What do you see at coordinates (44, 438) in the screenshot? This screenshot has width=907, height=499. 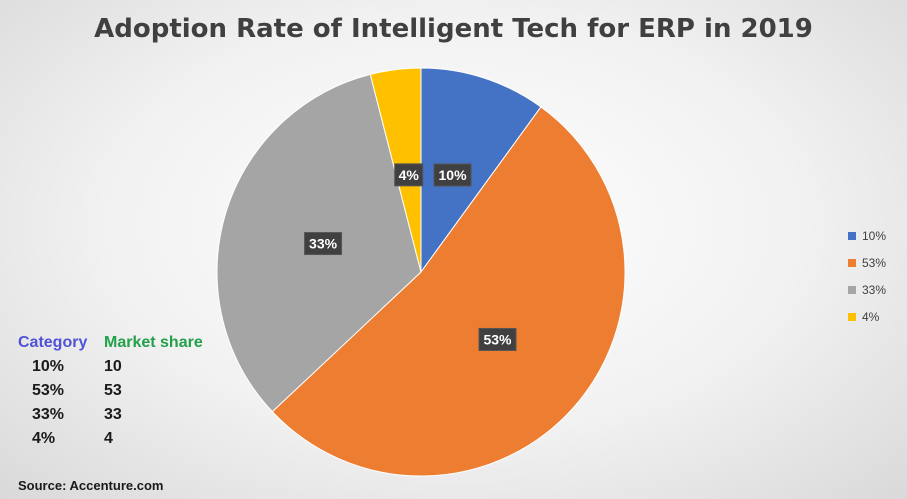 I see `table-cell-category: 4%` at bounding box center [44, 438].